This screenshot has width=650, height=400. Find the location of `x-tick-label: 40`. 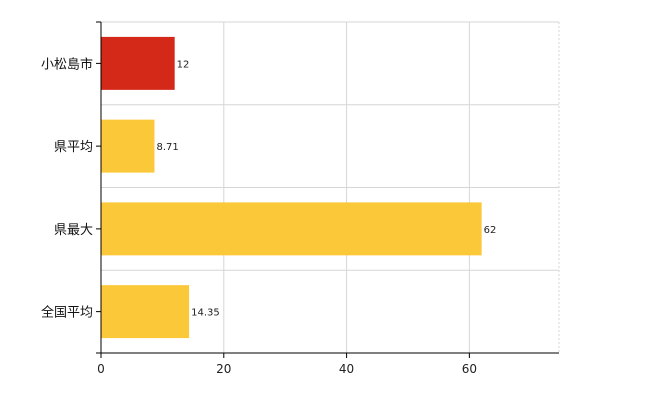

x-tick-label: 40 is located at coordinates (346, 369).